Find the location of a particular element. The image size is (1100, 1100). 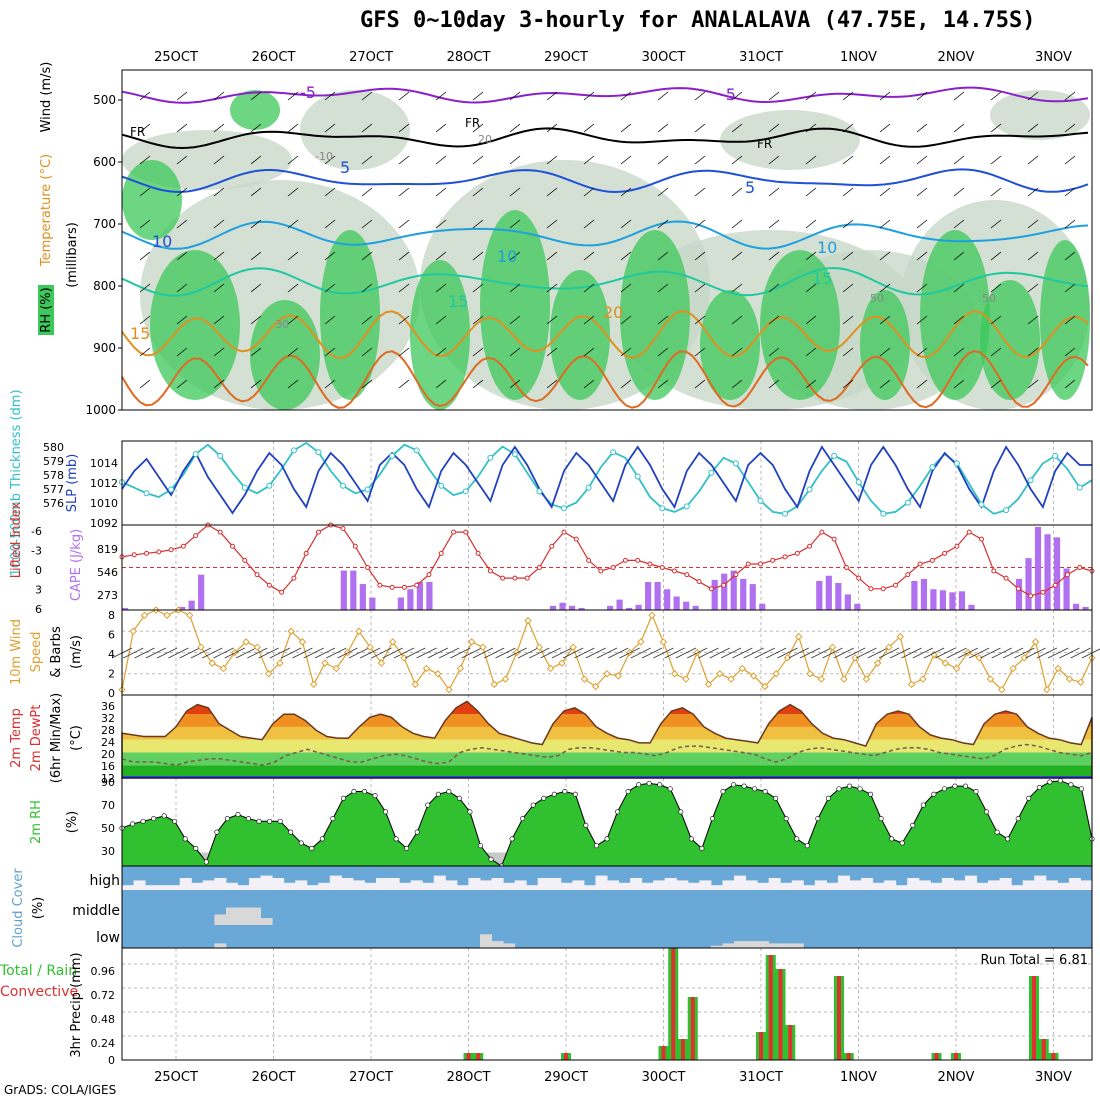

cape-tick-label: 819 is located at coordinates (107, 549).